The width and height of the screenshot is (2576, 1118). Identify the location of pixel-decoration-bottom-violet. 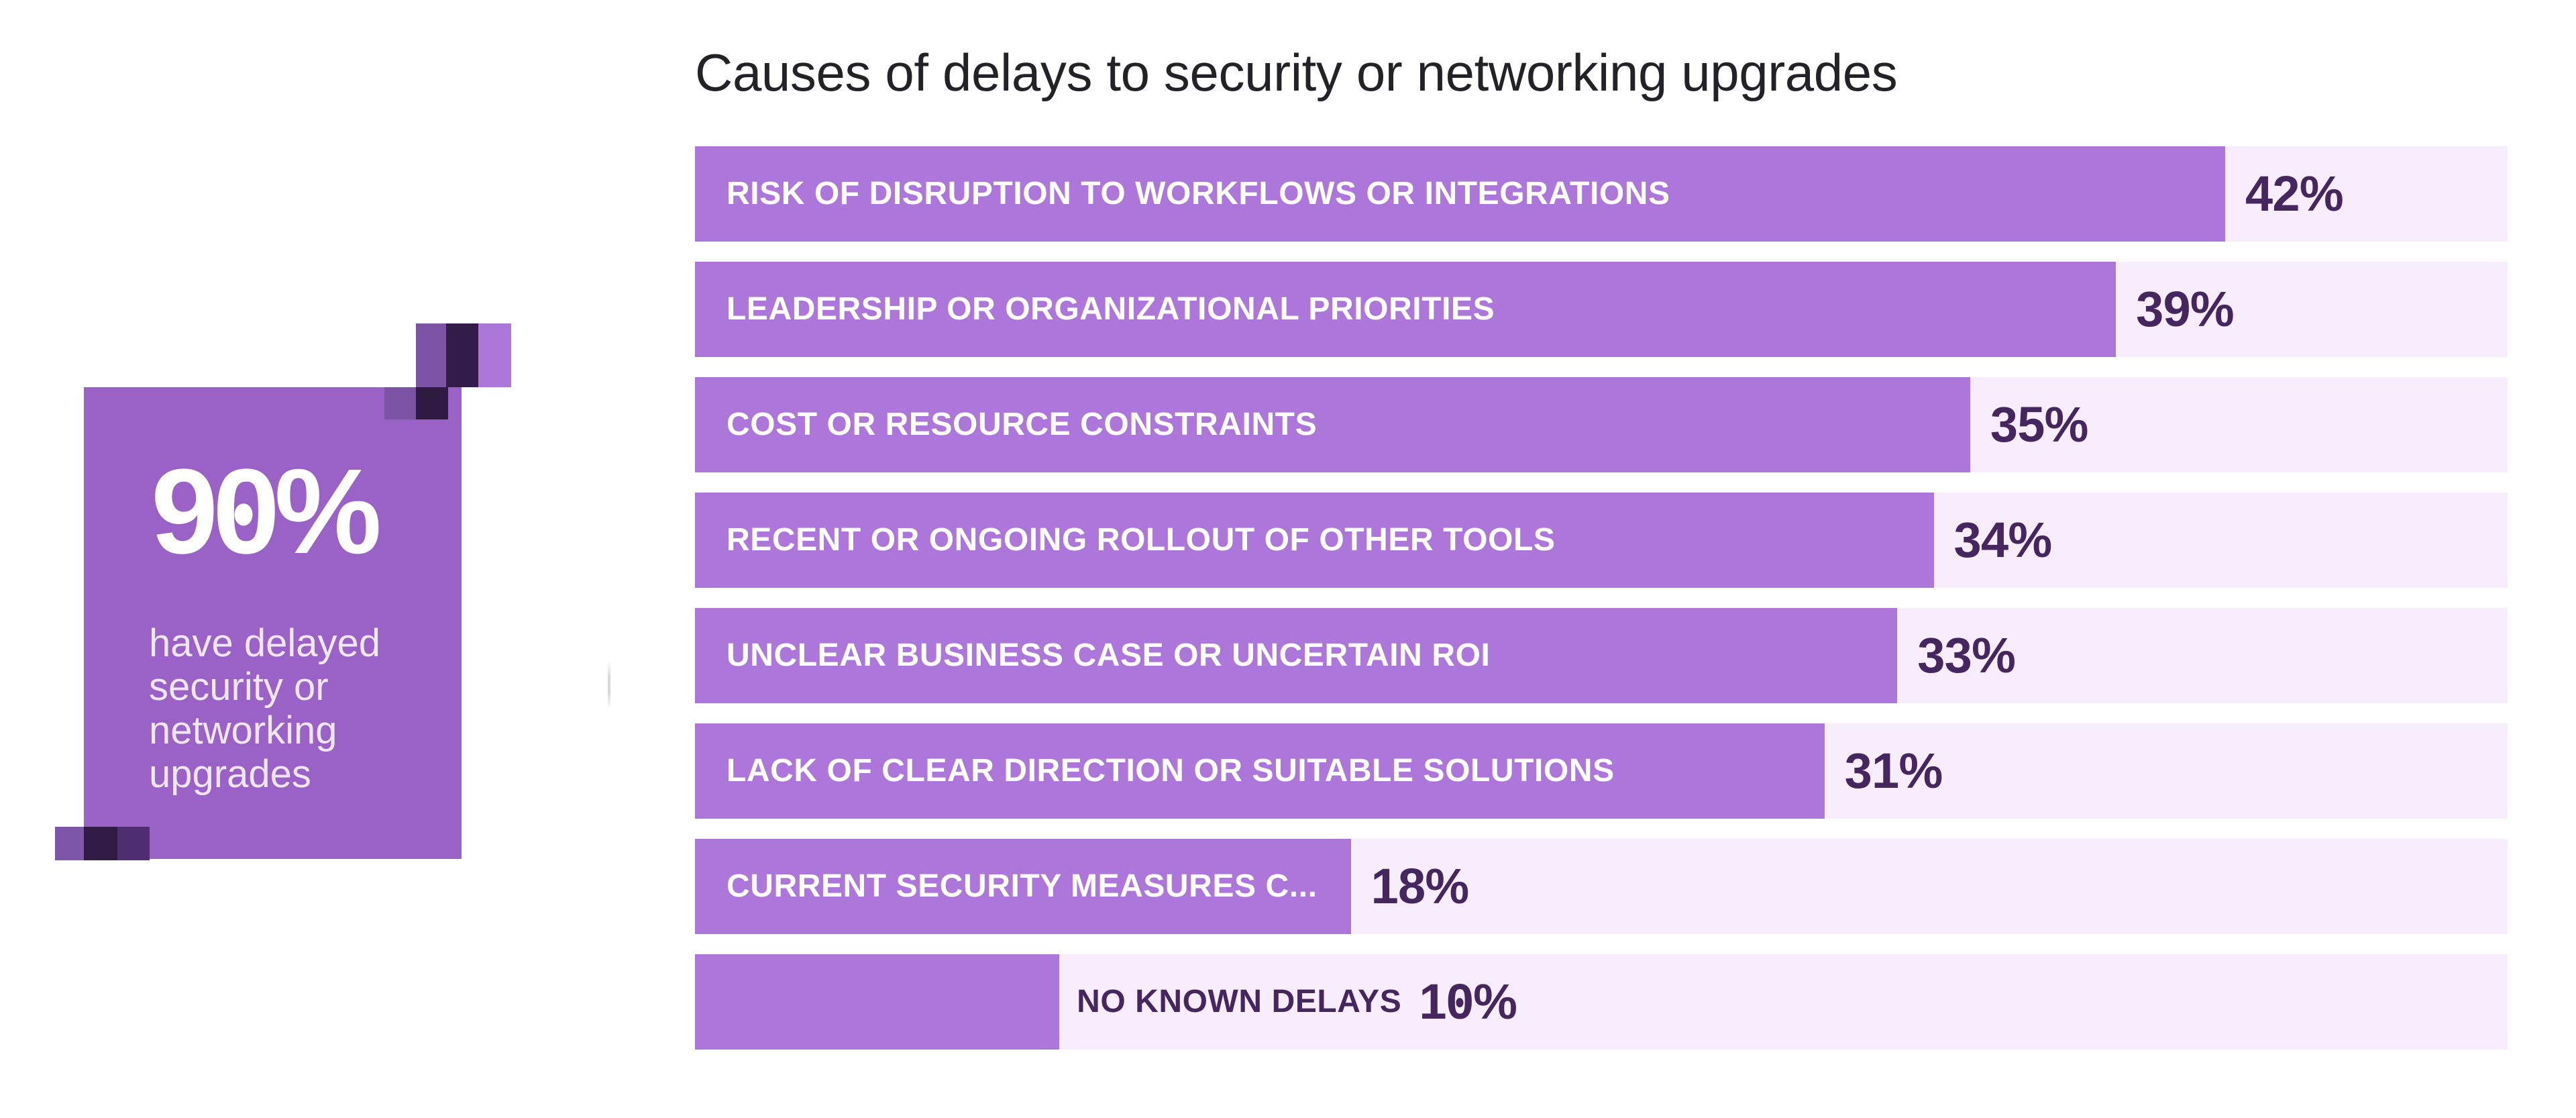
(69, 844).